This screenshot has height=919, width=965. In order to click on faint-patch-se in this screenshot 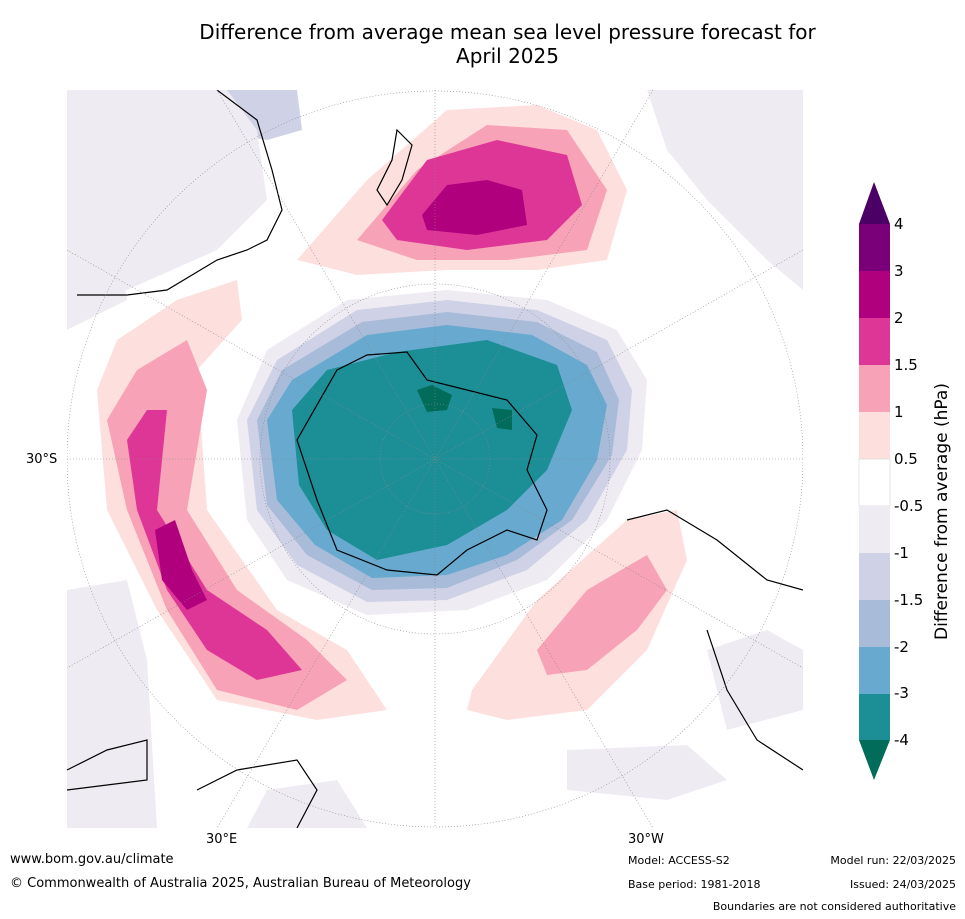, I will do `click(755, 680)`.